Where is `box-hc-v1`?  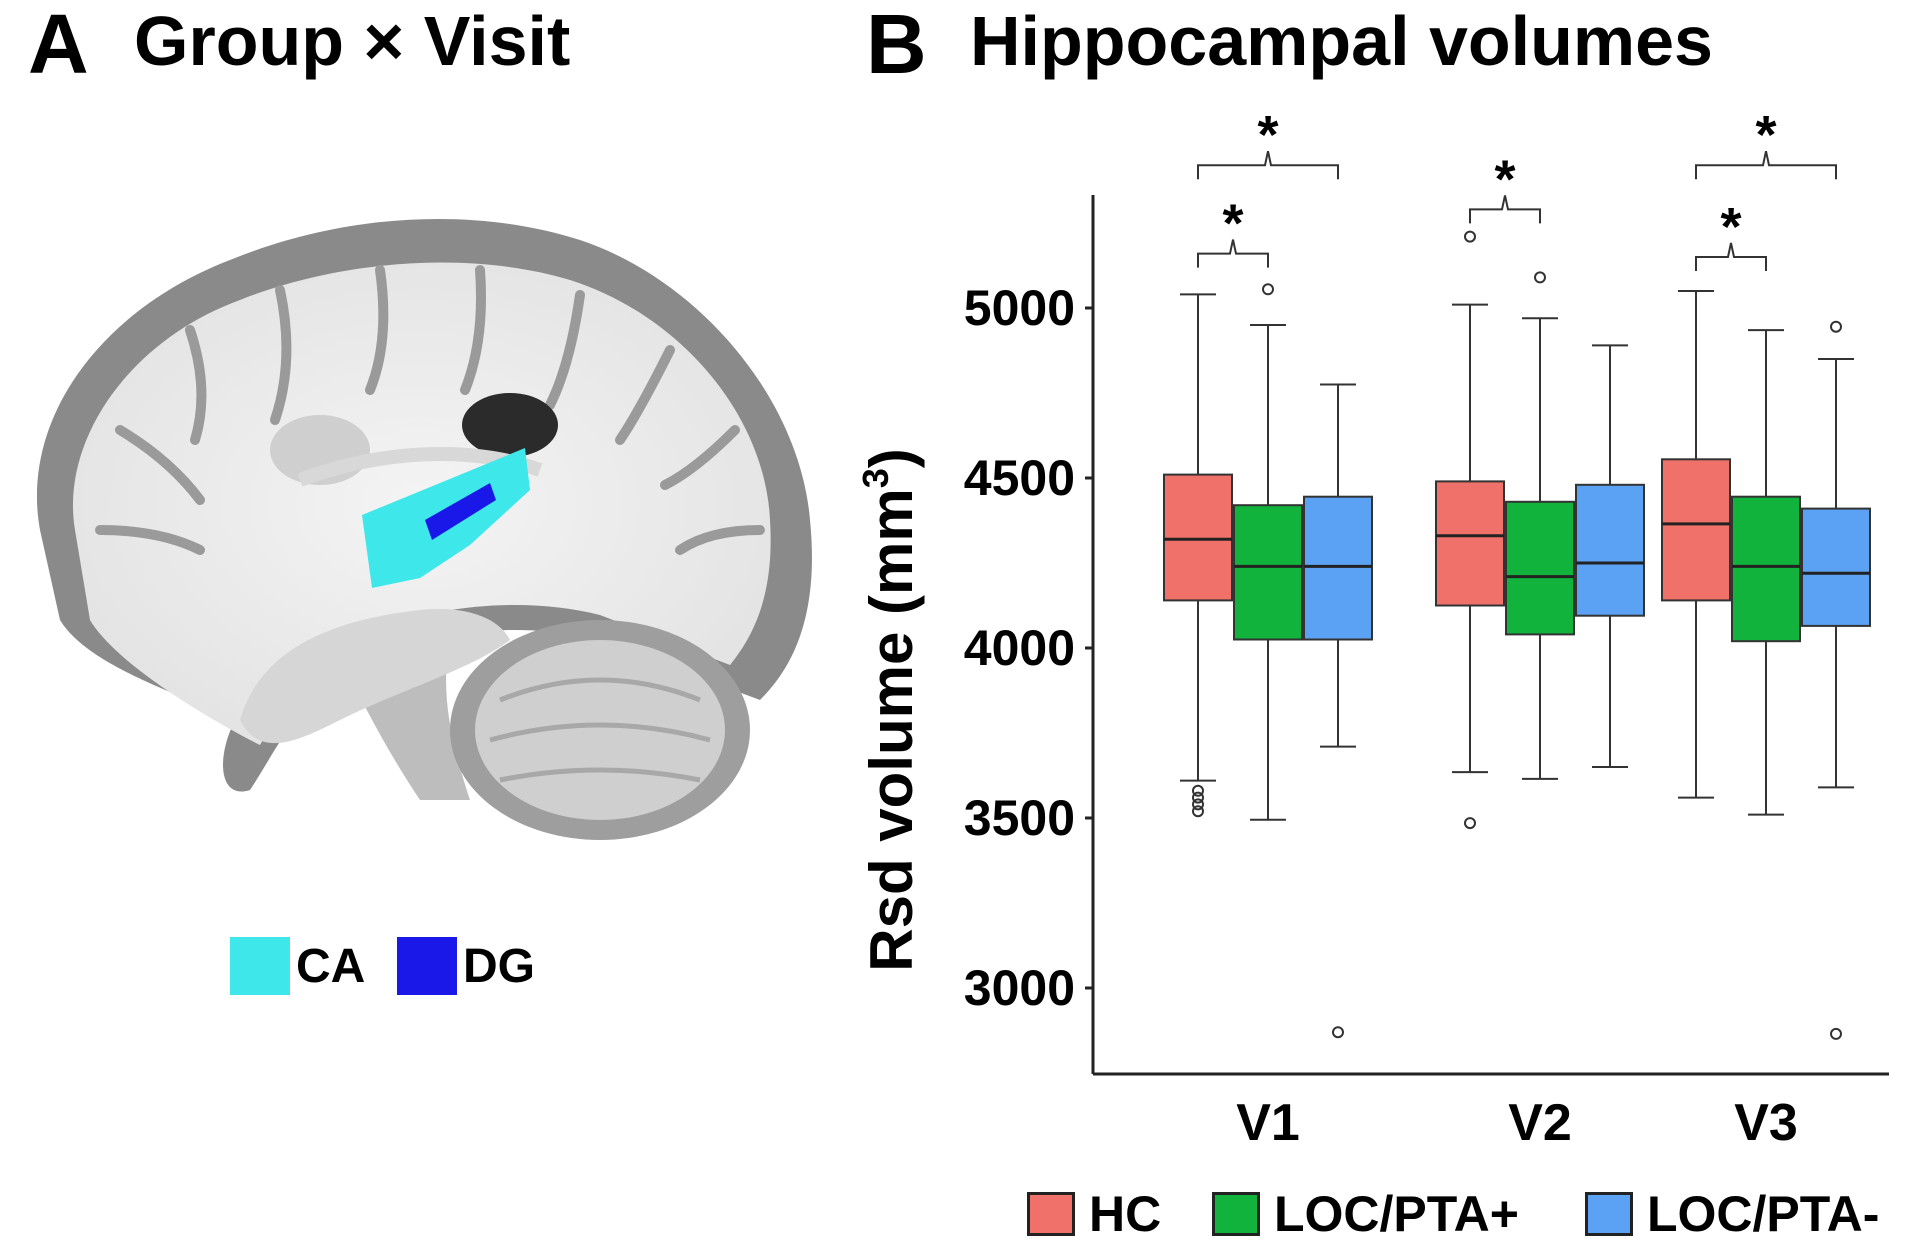 box-hc-v1 is located at coordinates (1198, 555).